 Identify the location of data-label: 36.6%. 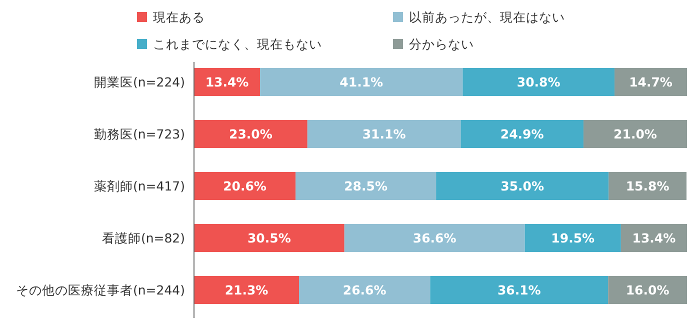
(434, 238).